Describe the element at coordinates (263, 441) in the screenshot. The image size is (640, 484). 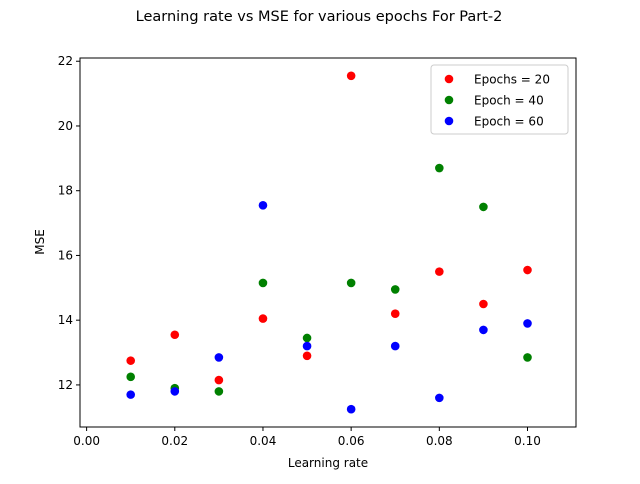
I see `x-tick-label: 0.04` at that location.